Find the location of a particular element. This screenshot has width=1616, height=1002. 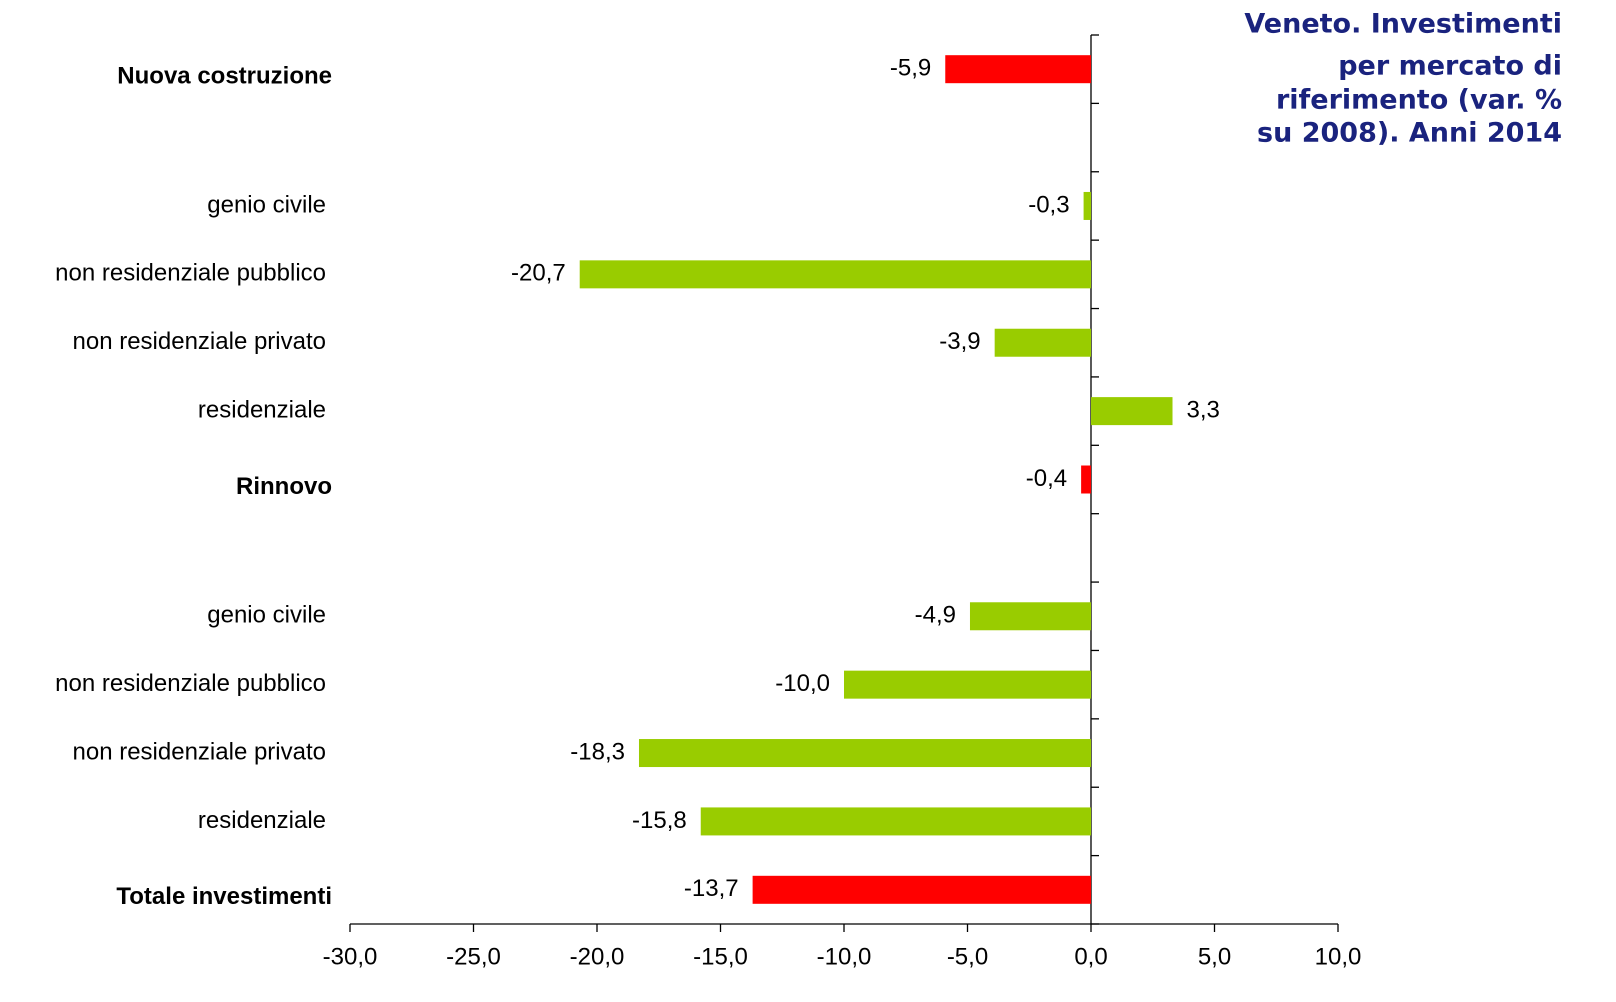

x-tick-label: -15,0 is located at coordinates (720, 956).